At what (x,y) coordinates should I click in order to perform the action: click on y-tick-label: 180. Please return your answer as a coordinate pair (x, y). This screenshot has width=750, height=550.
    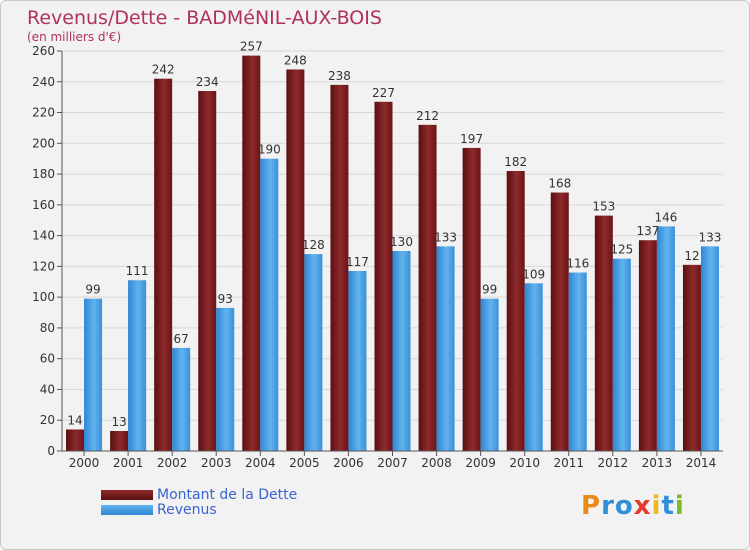
    Looking at the image, I should click on (43, 174).